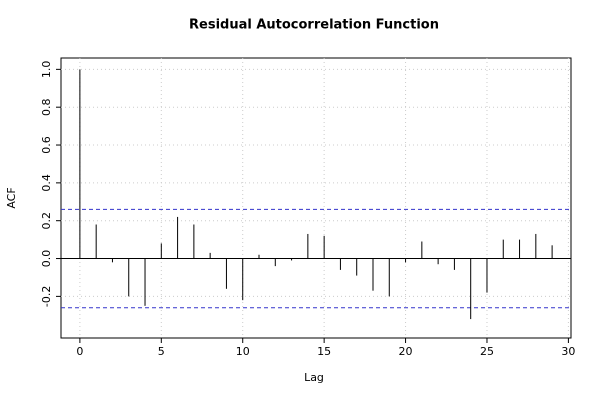 This screenshot has width=599, height=404. I want to click on y-tick-label: 0.8, so click(46, 107).